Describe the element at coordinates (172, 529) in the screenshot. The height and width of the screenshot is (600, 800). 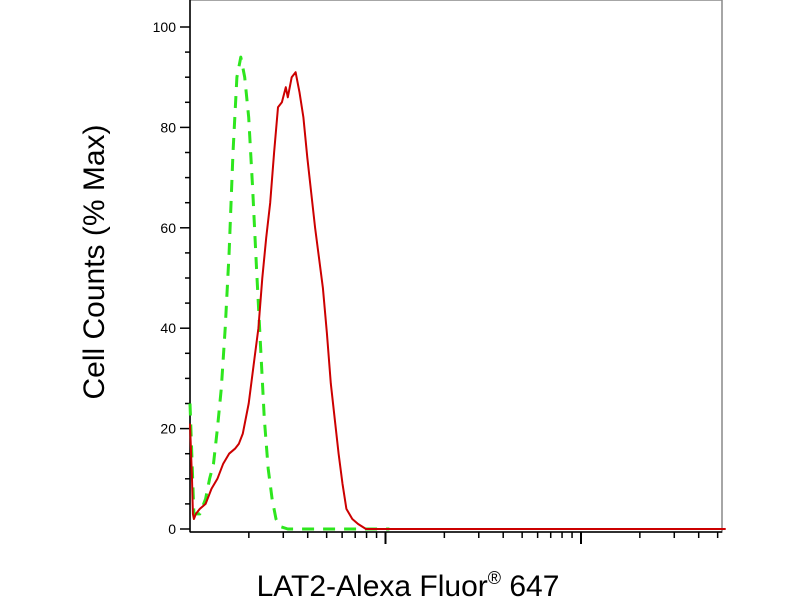
I see `y-tick-label: 0` at that location.